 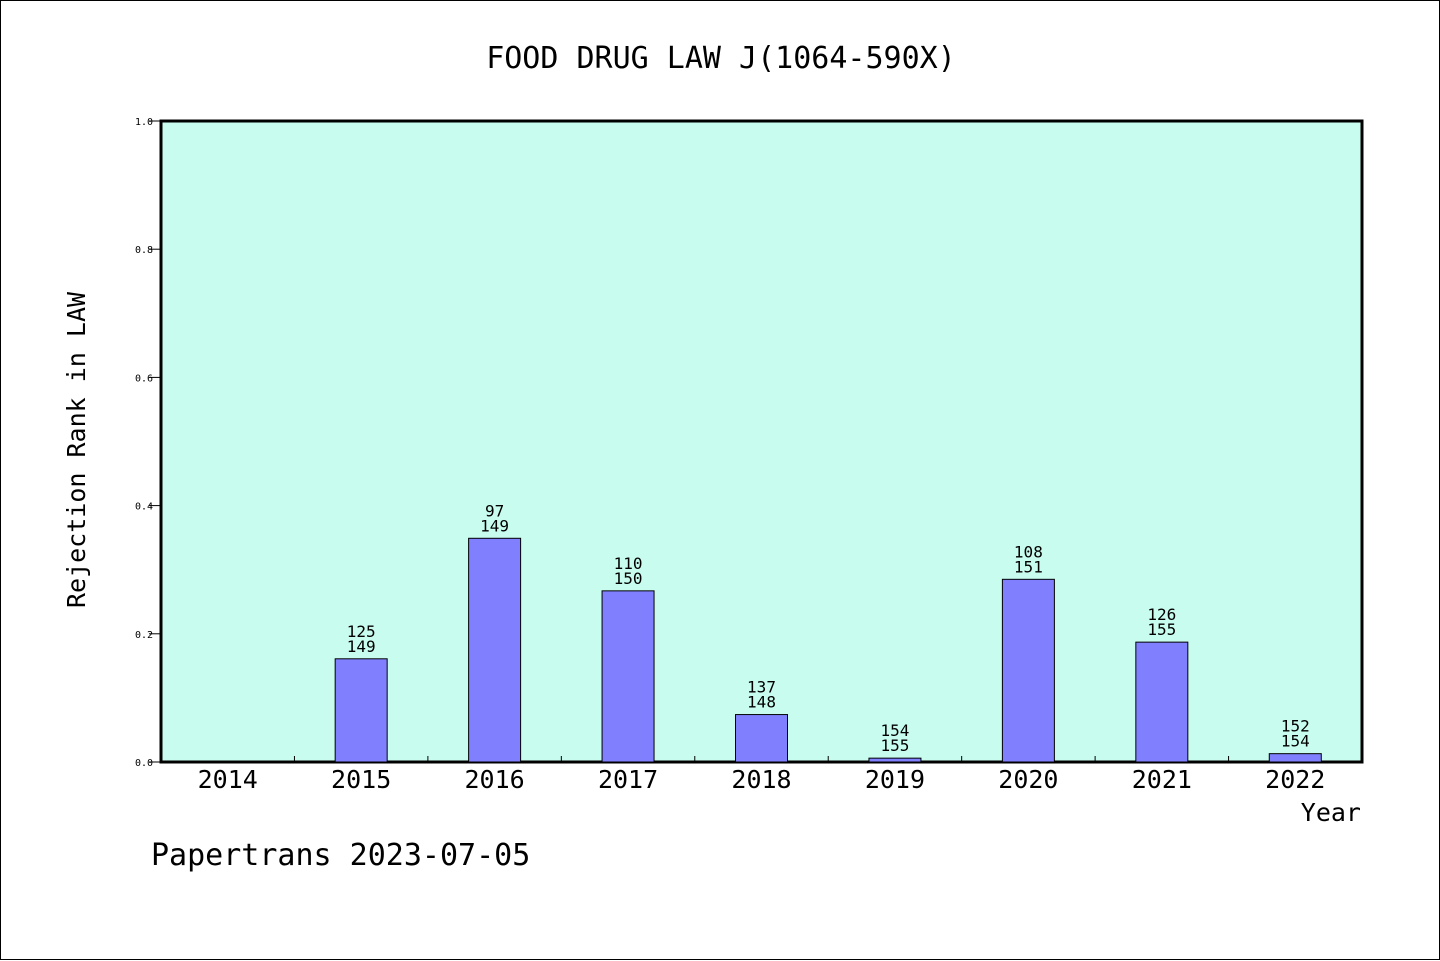 What do you see at coordinates (628, 779) in the screenshot?
I see `x-tick-label: 2017` at bounding box center [628, 779].